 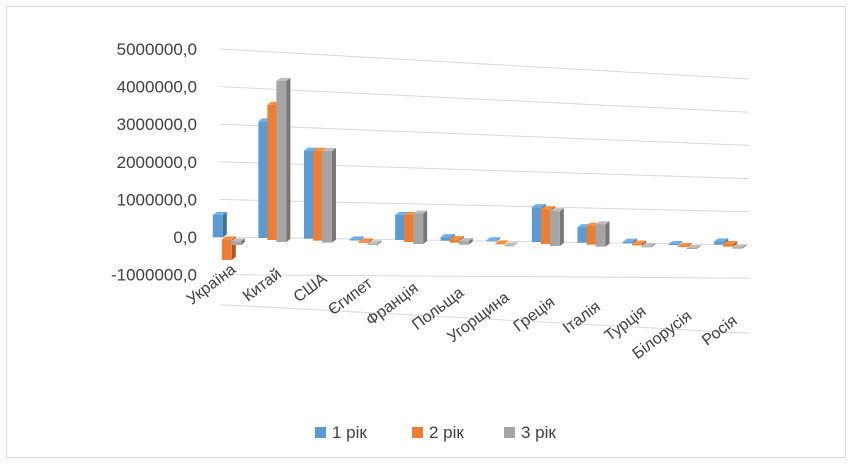 I want to click on bar-3-рік-4, so click(x=420, y=227).